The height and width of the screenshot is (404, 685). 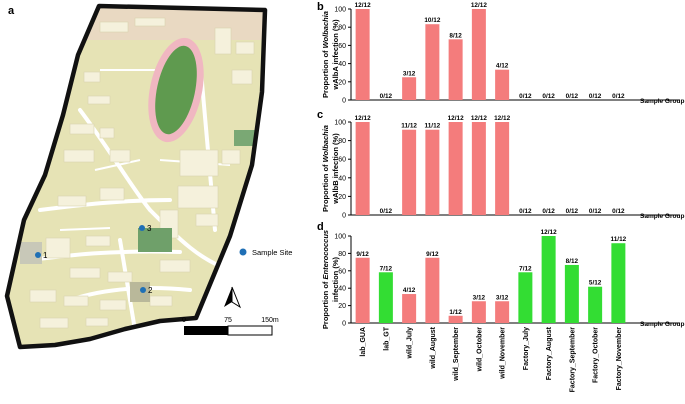 I want to click on panel-label-a: a, so click(x=11, y=11).